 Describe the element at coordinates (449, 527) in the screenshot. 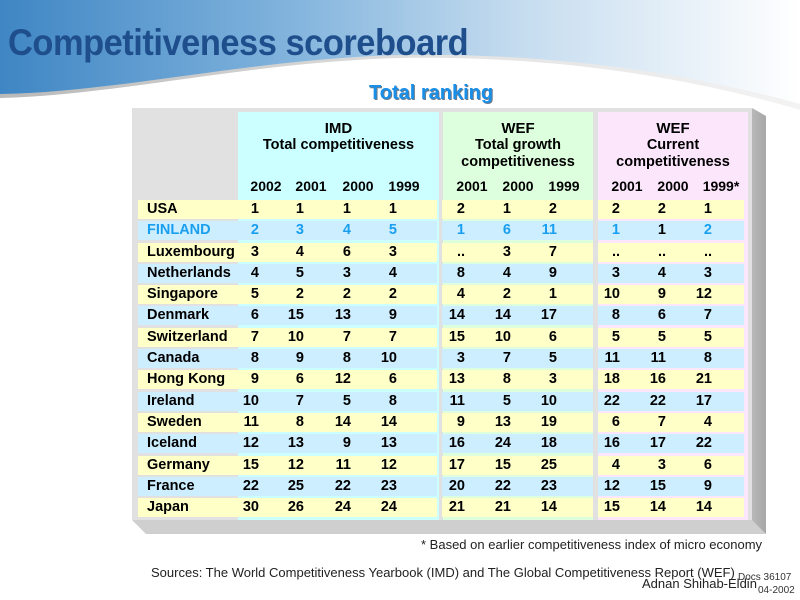

I see `card-edge-bottom` at that location.